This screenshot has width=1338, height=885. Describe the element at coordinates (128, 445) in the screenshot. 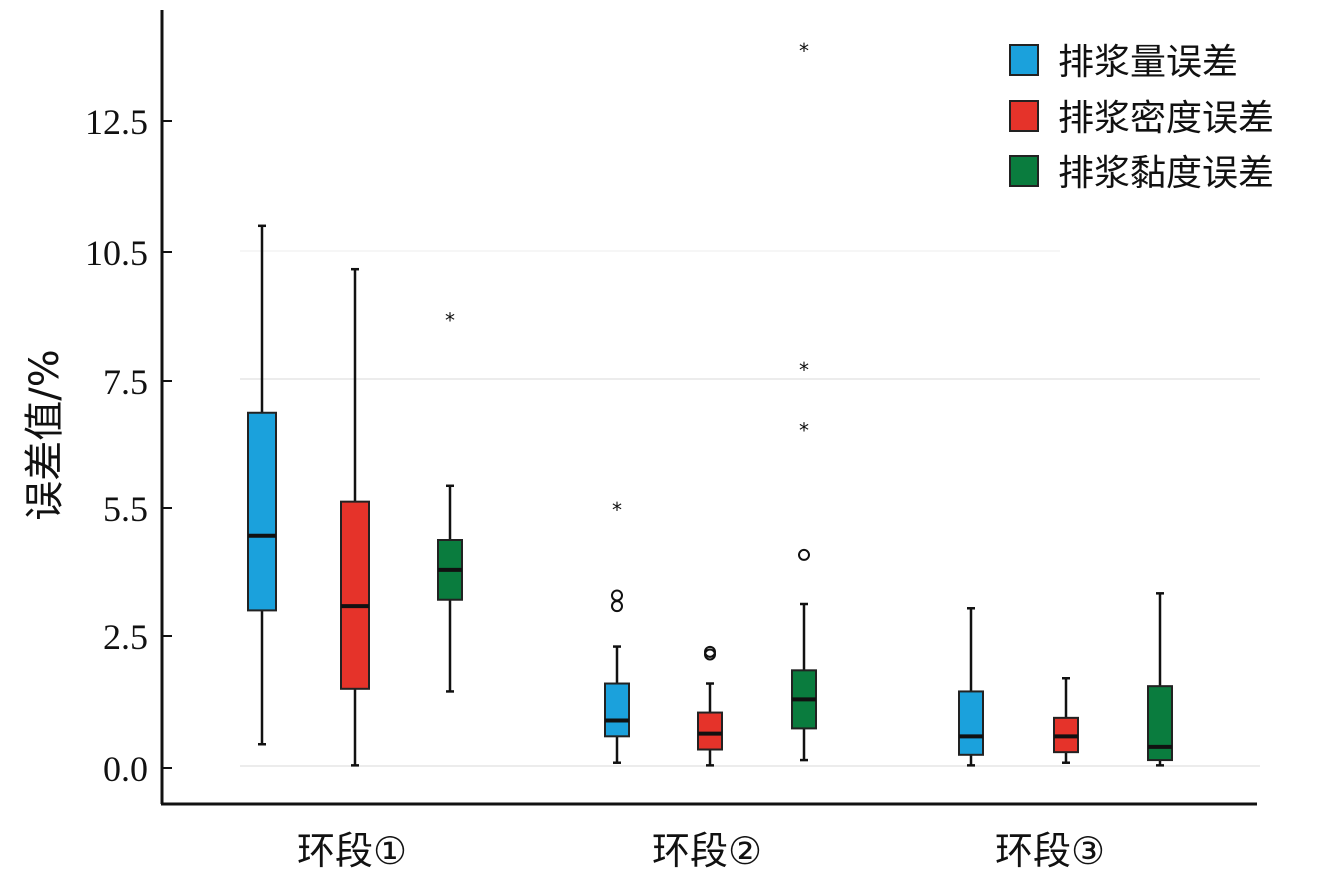

I see `y-tick-labels: 0.0 2.5 5.5 7.5 10.5 12.5` at that location.